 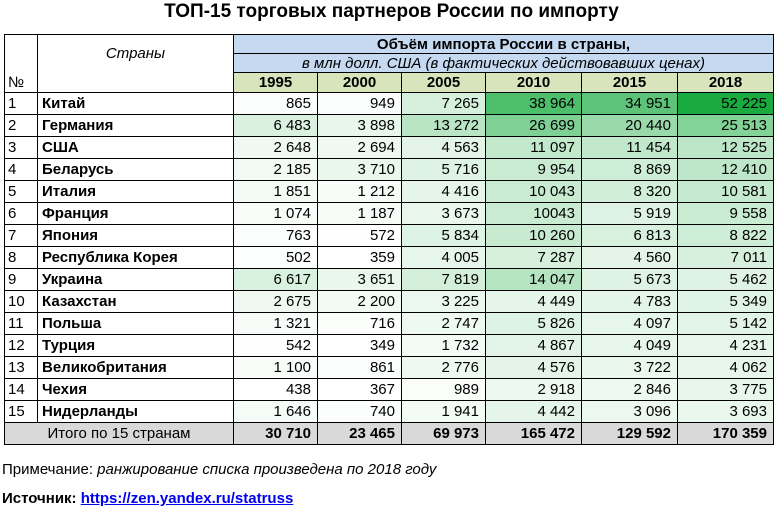 I want to click on value-cell: 2 776, so click(x=443, y=367).